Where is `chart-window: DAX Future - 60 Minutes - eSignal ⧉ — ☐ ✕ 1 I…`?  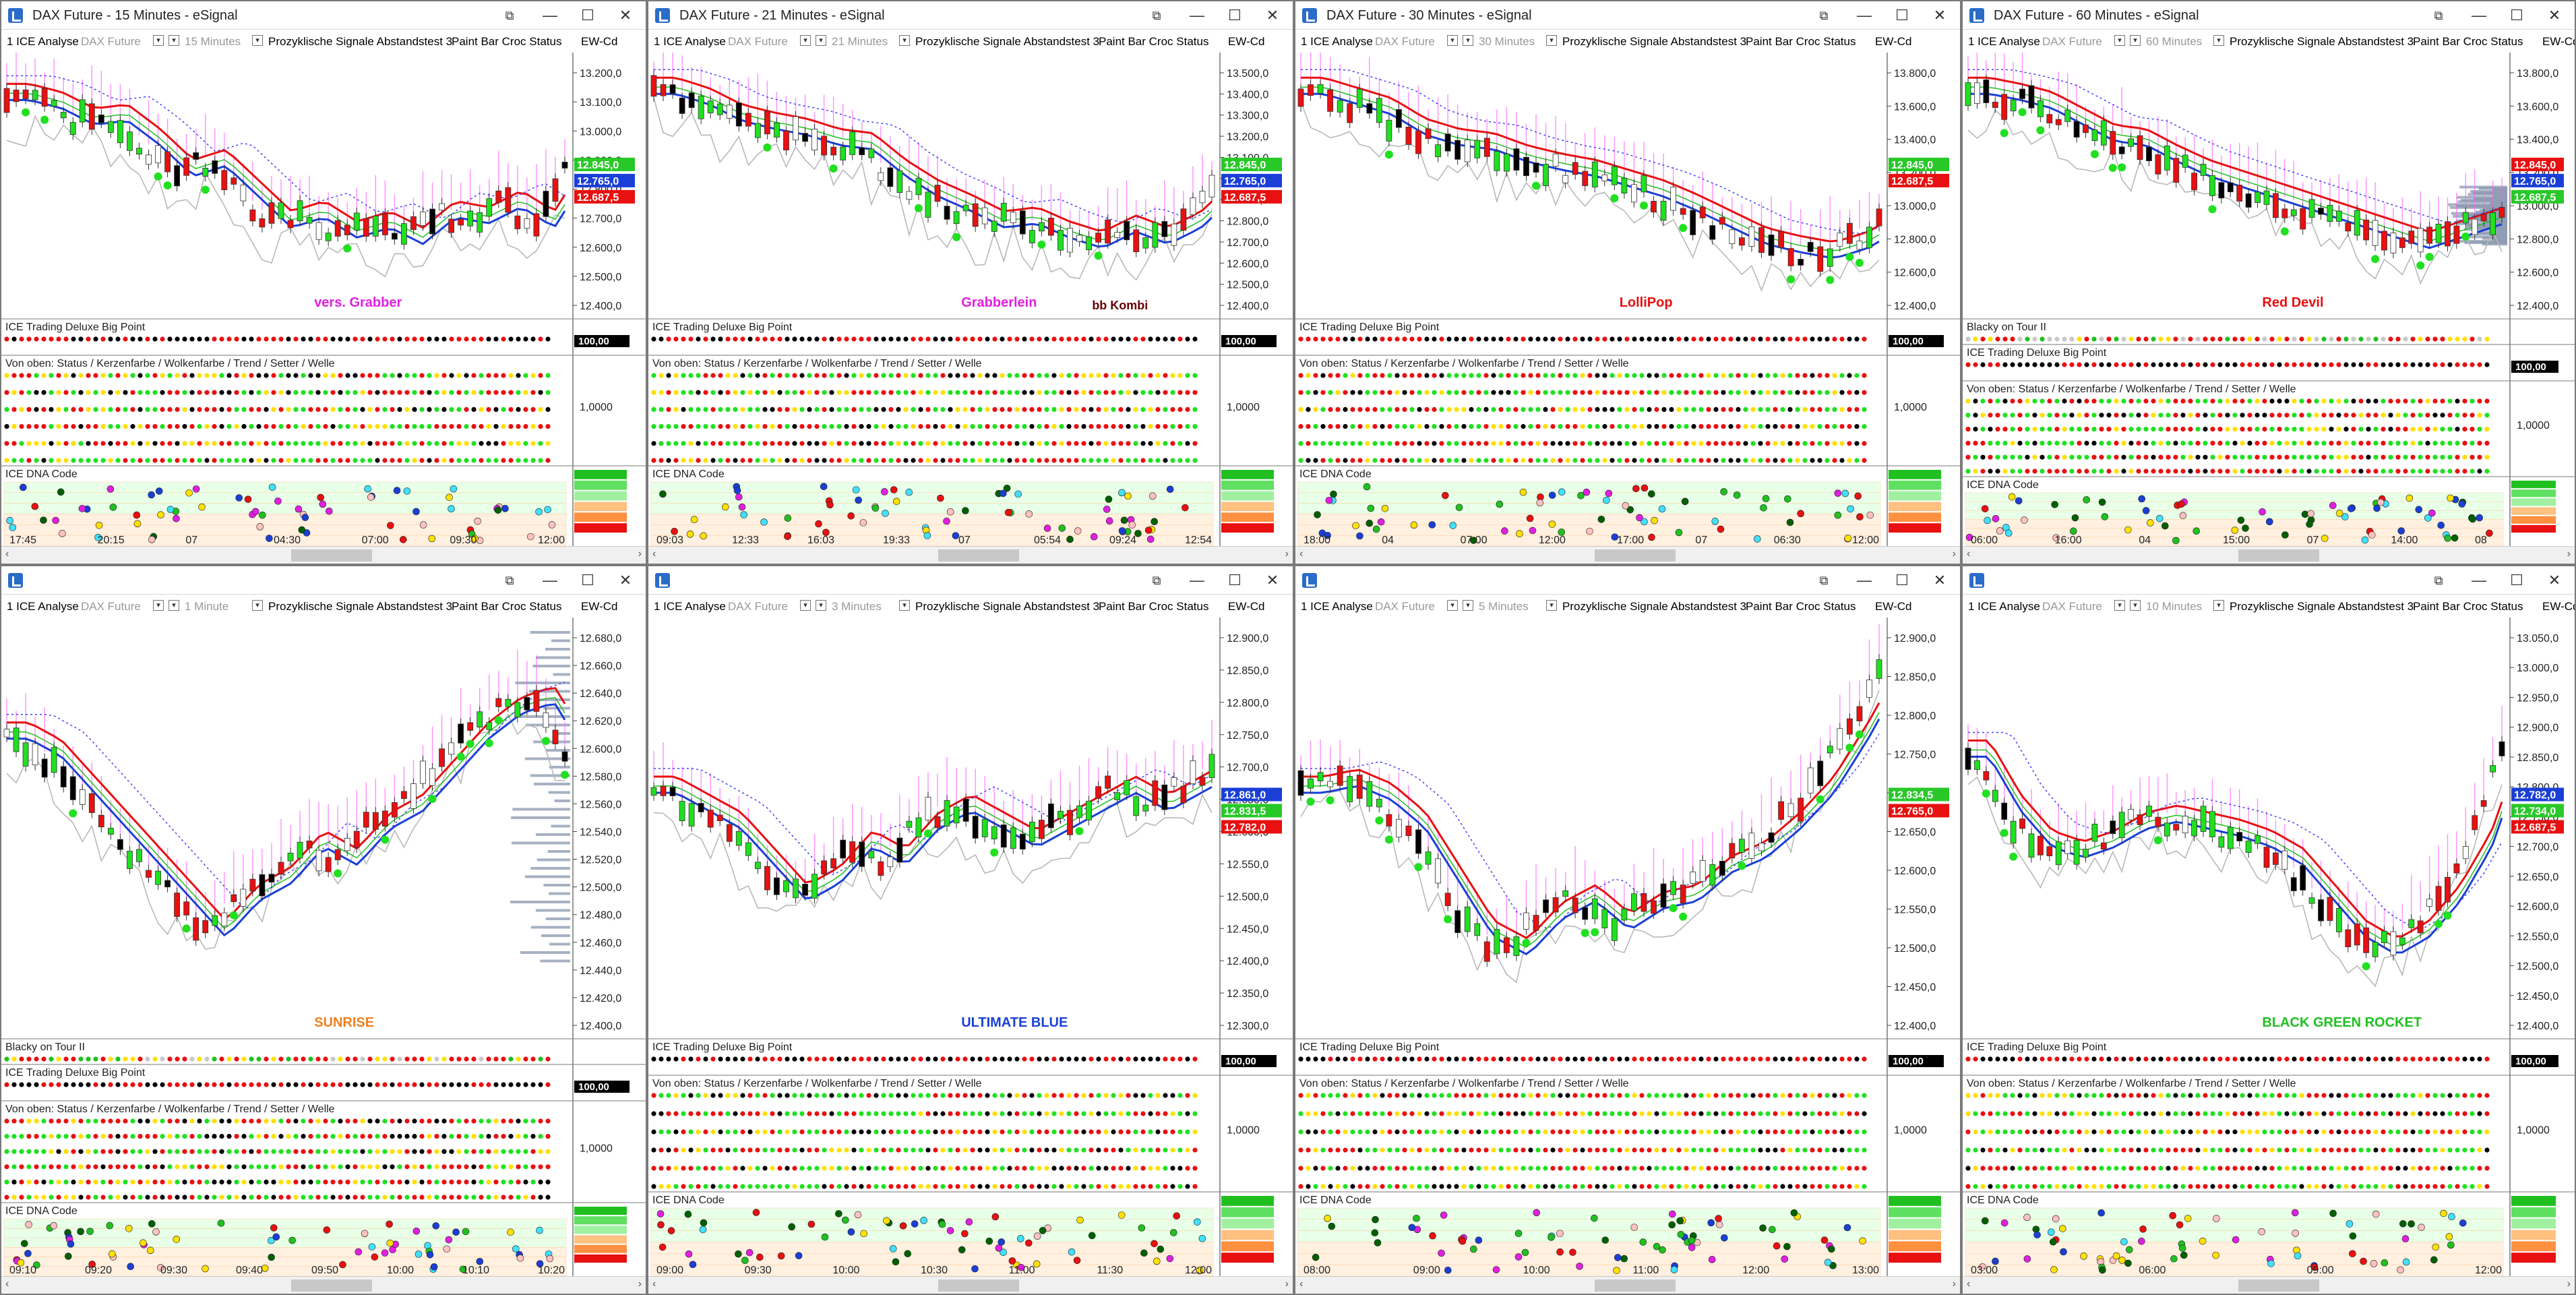
chart-window: DAX Future - 60 Minutes - eSignal ⧉ — ☐ ✕ 1 I… is located at coordinates (2269, 282).